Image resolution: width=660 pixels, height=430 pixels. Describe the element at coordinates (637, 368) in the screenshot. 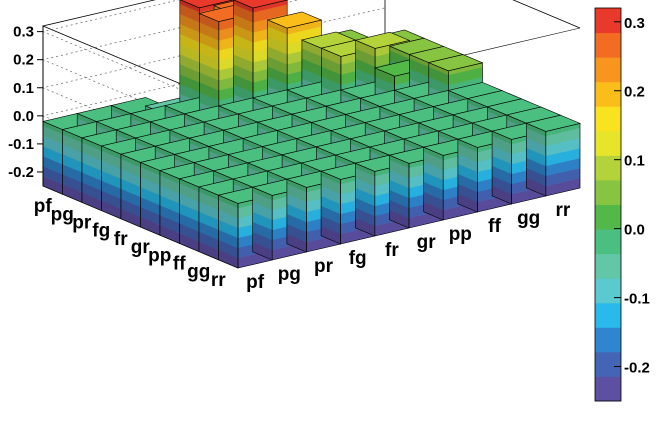

I see `colorbar-tick-label: -0.2` at that location.